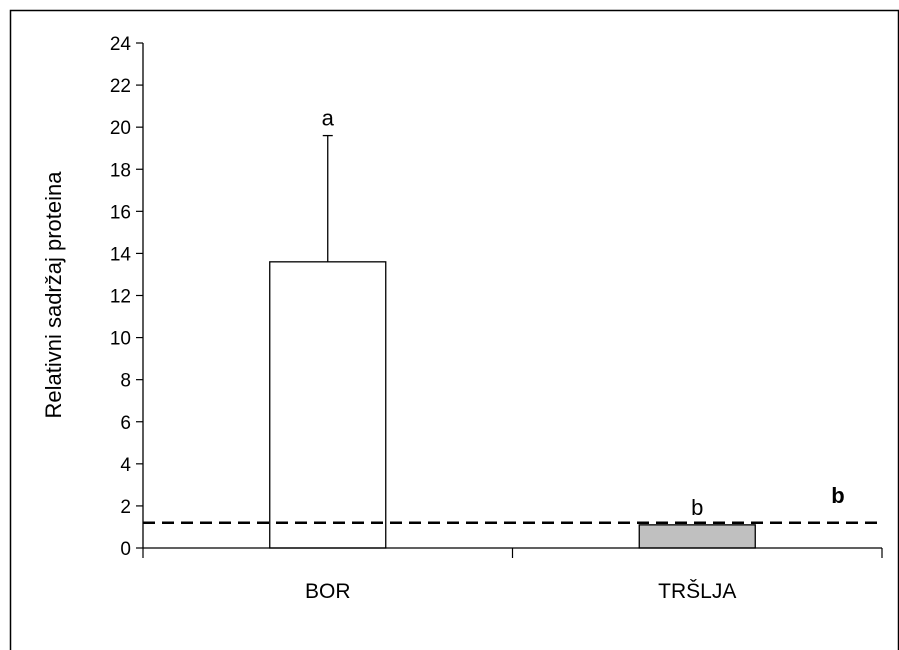 The height and width of the screenshot is (650, 899). I want to click on y-tick-label: 4, so click(125, 465).